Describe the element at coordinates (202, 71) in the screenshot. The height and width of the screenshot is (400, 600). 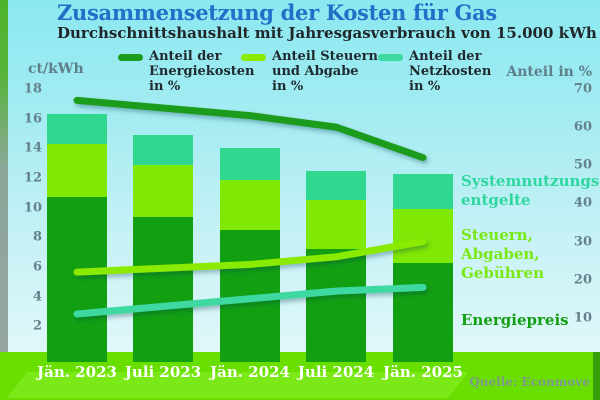
I see `legend-label: Anteil der Energiekosten in %` at that location.